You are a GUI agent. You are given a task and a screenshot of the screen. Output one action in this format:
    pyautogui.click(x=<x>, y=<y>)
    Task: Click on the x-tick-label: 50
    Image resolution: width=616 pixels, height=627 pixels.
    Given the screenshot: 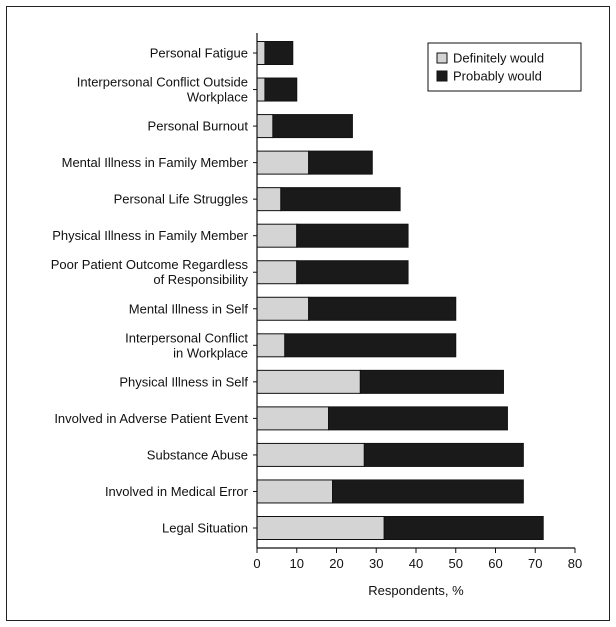 What is the action you would take?
    pyautogui.click(x=456, y=563)
    